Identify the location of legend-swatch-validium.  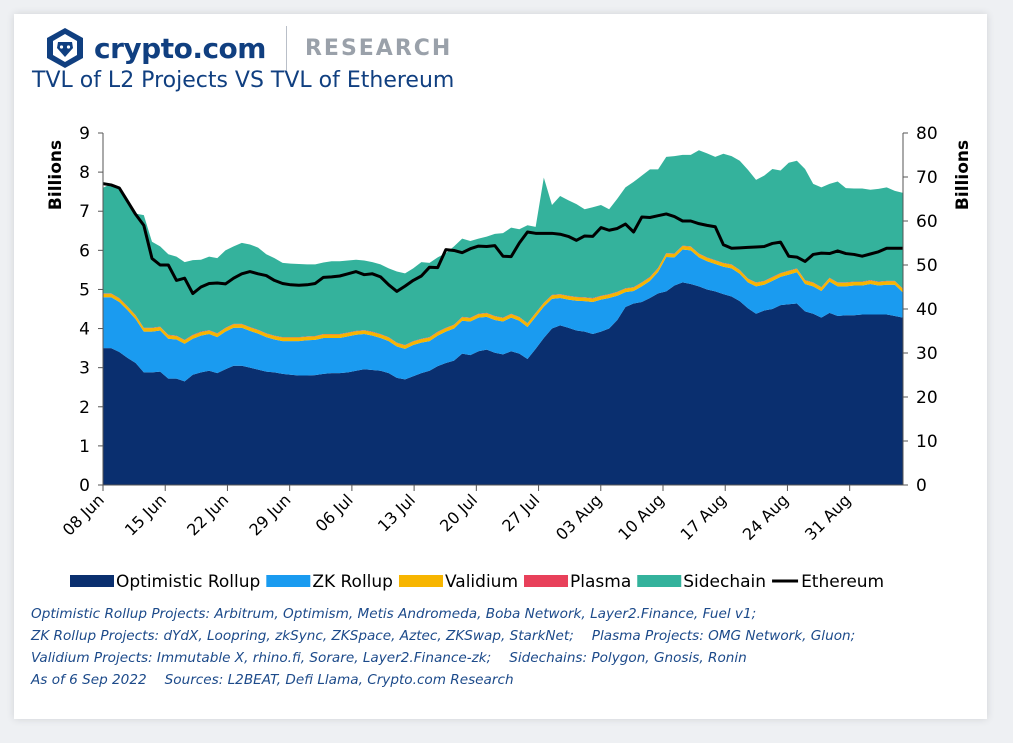
(420, 581).